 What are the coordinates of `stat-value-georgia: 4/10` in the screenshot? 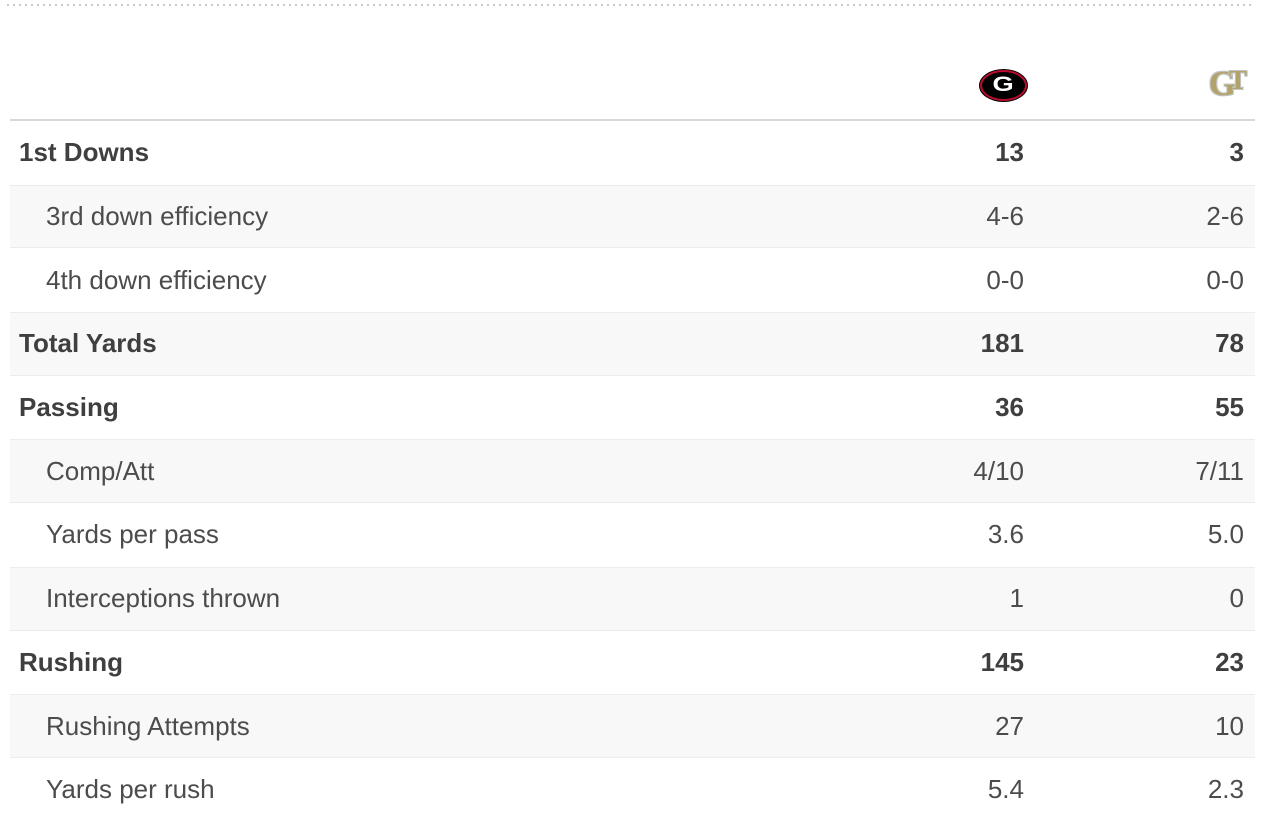 It's located at (998, 470).